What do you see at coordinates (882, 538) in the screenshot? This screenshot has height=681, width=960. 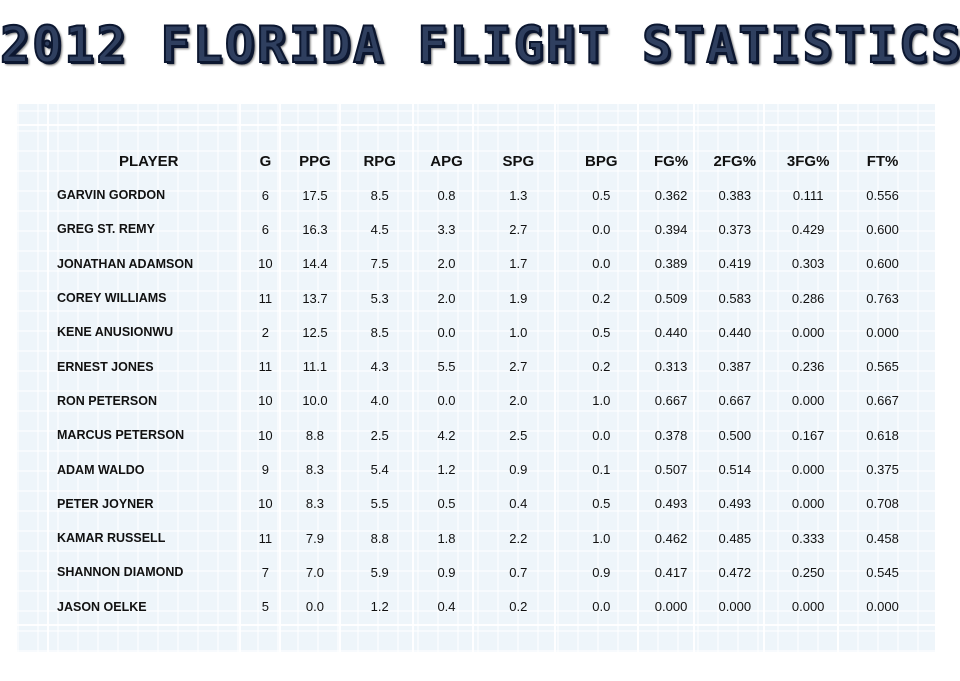 I see `cell-ft-pct: 0.458` at bounding box center [882, 538].